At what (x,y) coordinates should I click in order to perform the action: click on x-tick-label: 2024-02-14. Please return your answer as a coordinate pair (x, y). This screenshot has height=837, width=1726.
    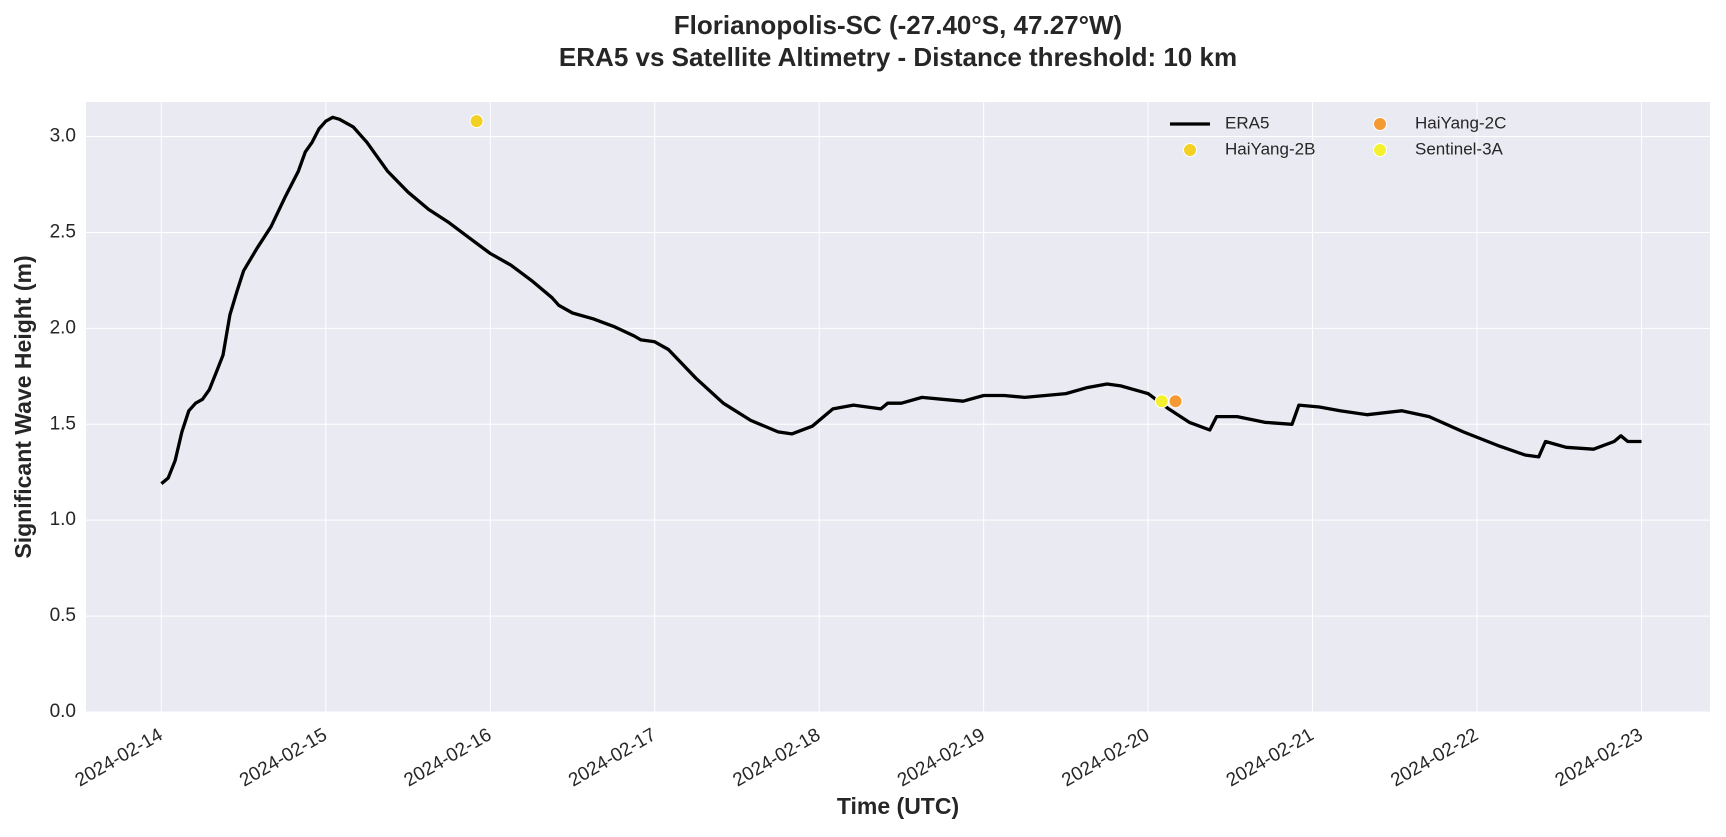
    Looking at the image, I should click on (119, 757).